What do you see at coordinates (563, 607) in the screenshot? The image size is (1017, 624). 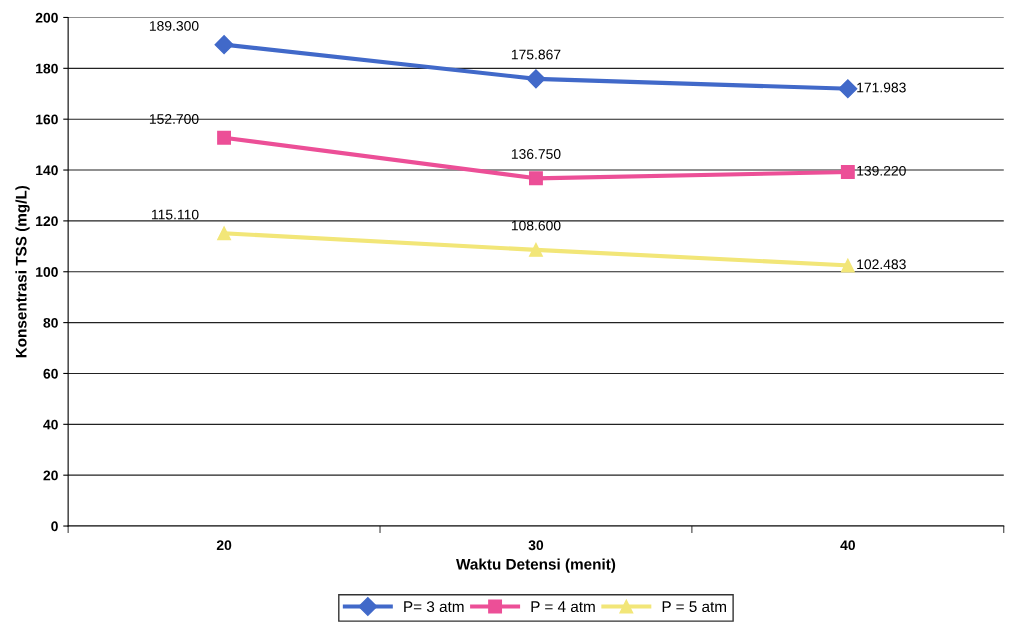 I see `legend-label: P = 4 atm` at bounding box center [563, 607].